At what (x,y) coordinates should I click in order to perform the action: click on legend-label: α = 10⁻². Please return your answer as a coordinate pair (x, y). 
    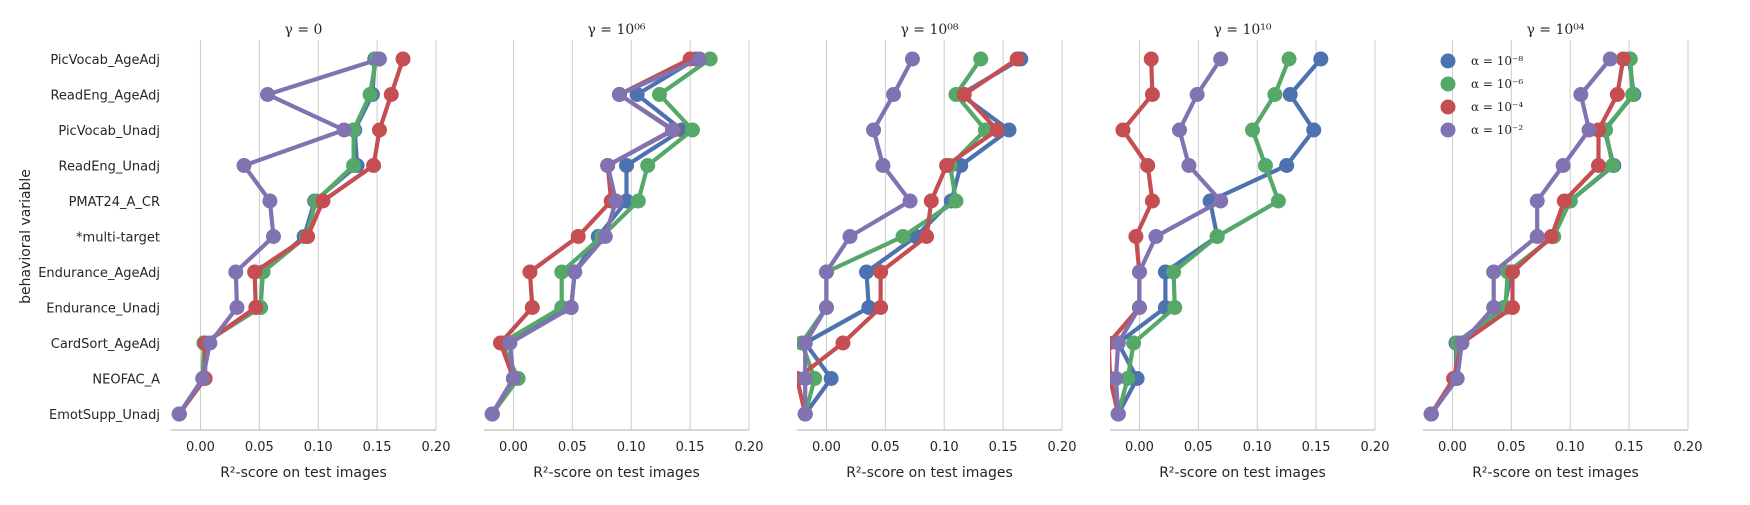
    Looking at the image, I should click on (1497, 130).